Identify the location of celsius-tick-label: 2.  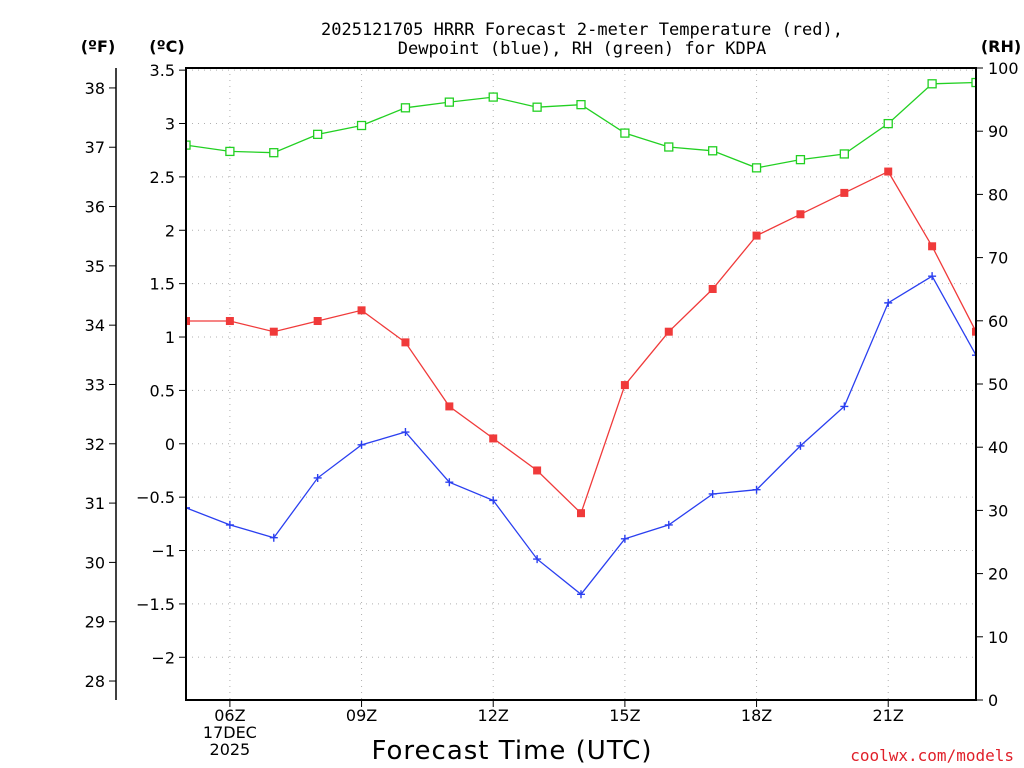
(170, 230).